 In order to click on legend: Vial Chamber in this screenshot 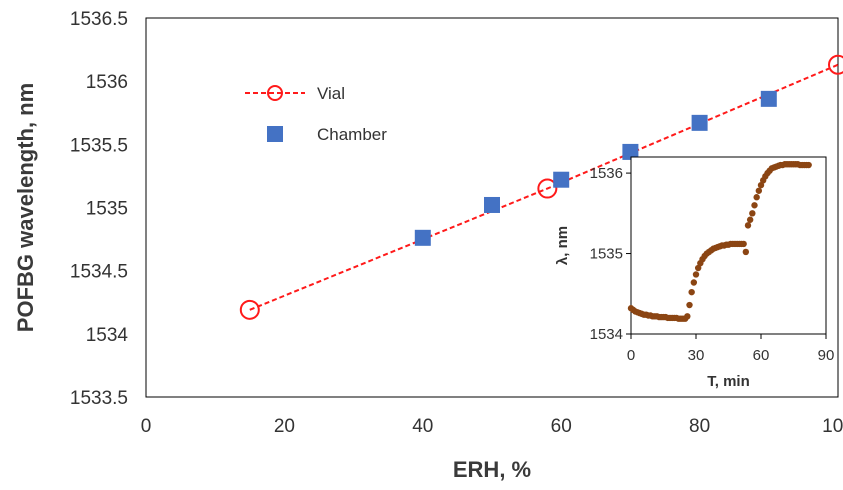, I will do `click(316, 114)`.